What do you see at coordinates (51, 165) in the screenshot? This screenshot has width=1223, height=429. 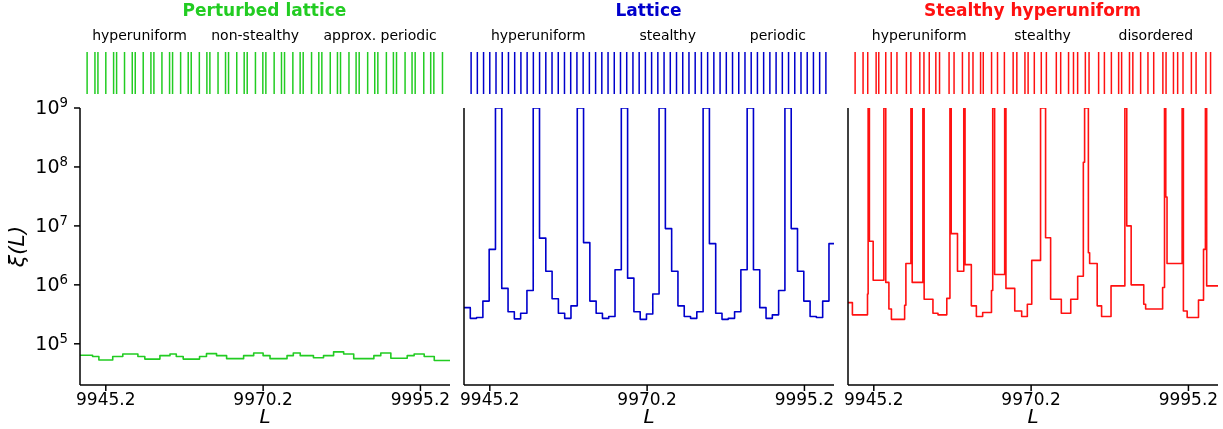 I see `y-tick-label: 10$^{8}$` at bounding box center [51, 165].